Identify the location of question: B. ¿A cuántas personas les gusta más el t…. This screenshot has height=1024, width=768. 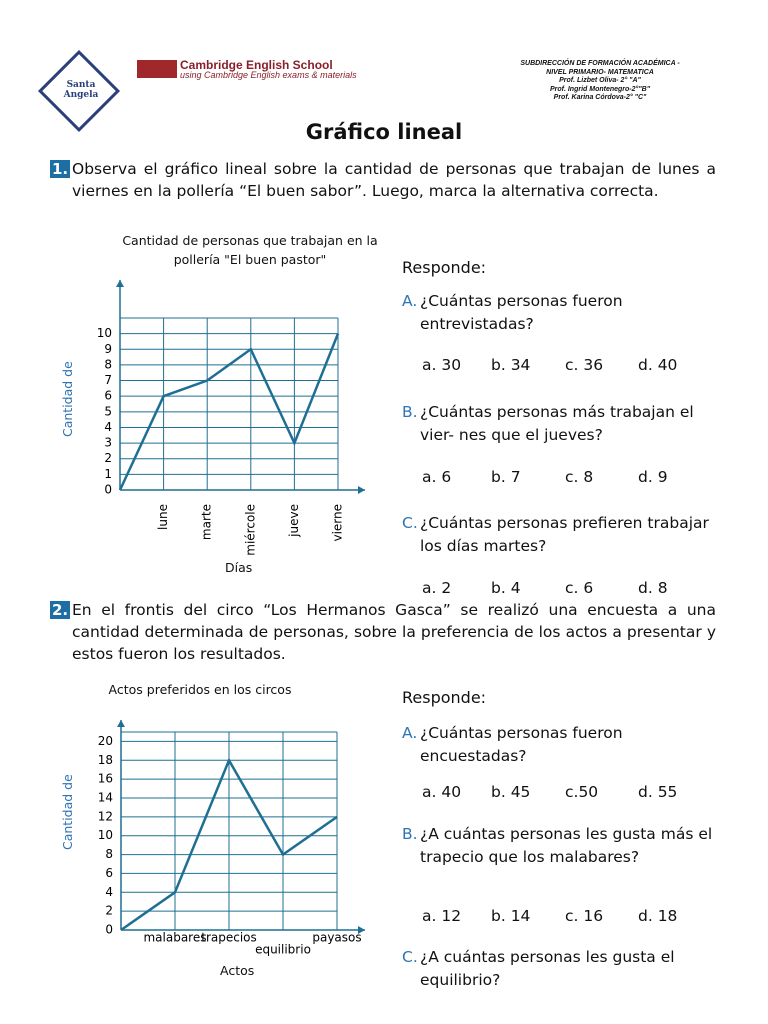
(562, 844).